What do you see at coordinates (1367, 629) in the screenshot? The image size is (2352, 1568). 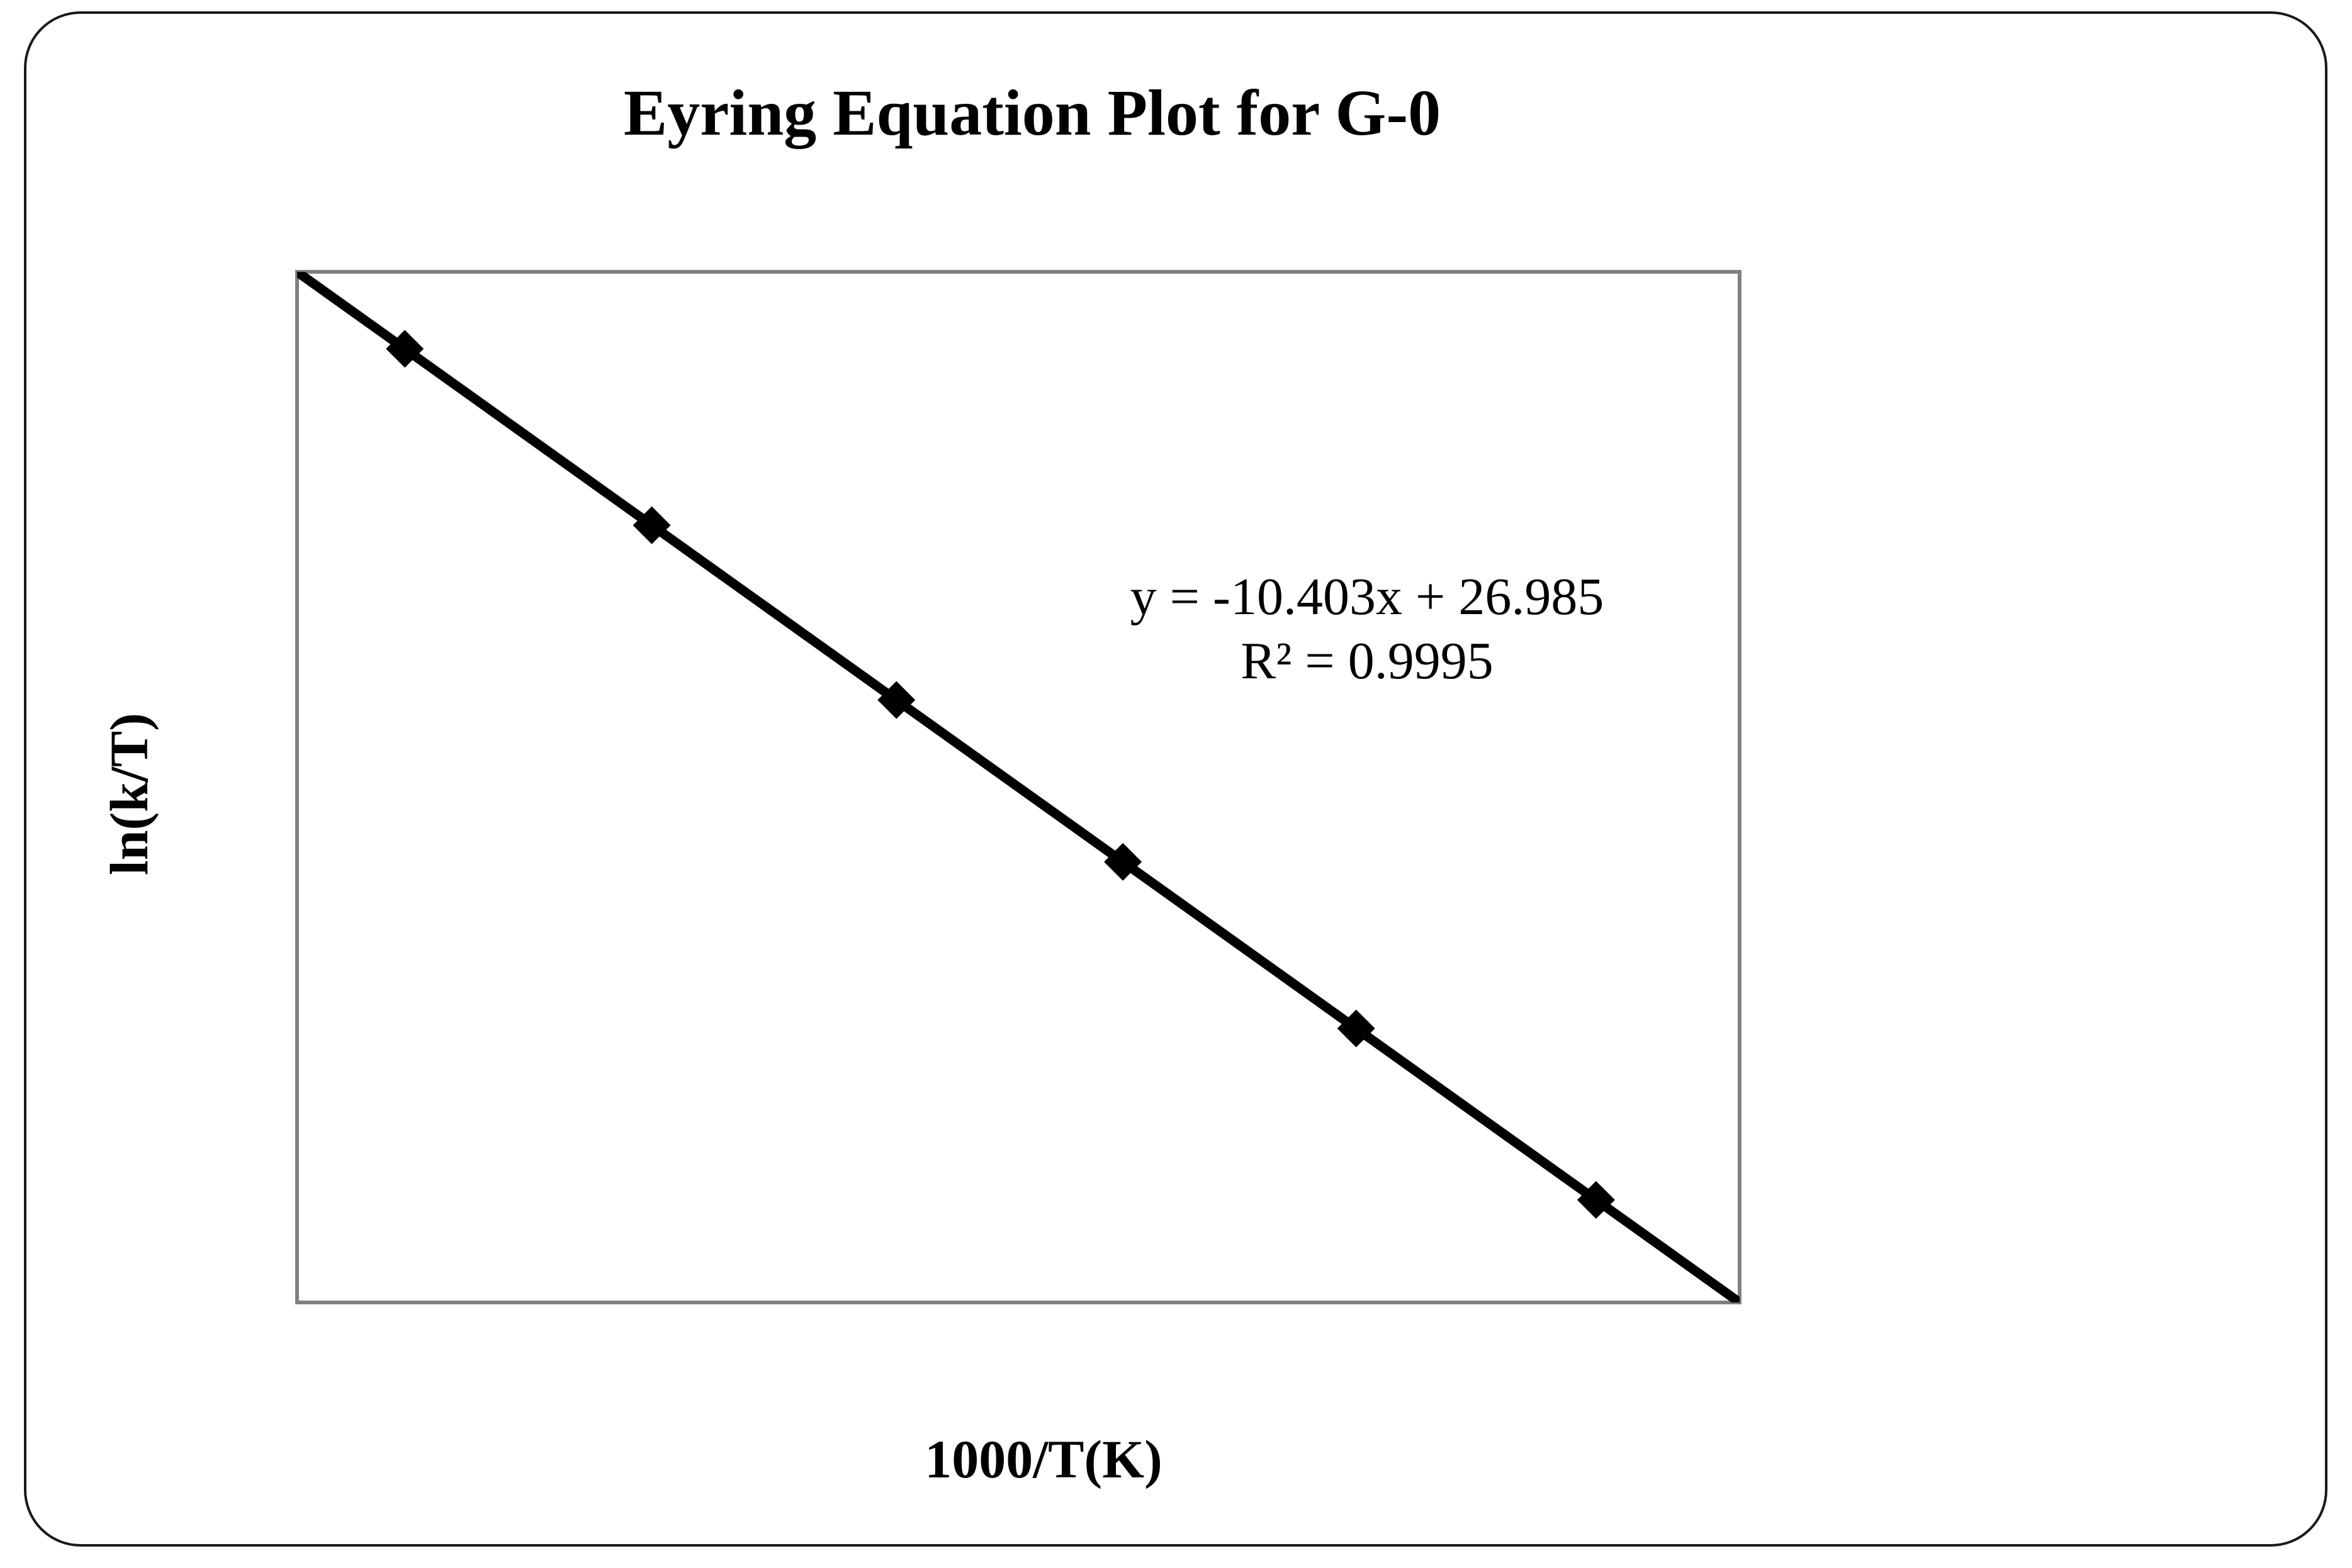 I see `trendline-annotation: y = -10.403x + 26.985 R² = 0.9995` at bounding box center [1367, 629].